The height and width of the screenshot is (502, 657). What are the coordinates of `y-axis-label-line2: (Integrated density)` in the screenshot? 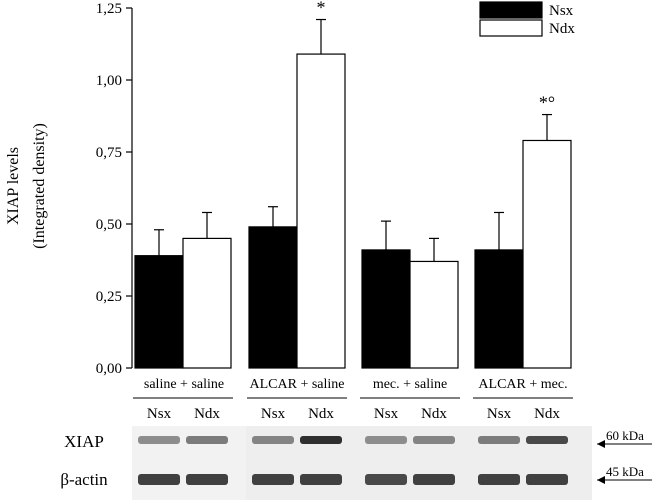 It's located at (39, 186).